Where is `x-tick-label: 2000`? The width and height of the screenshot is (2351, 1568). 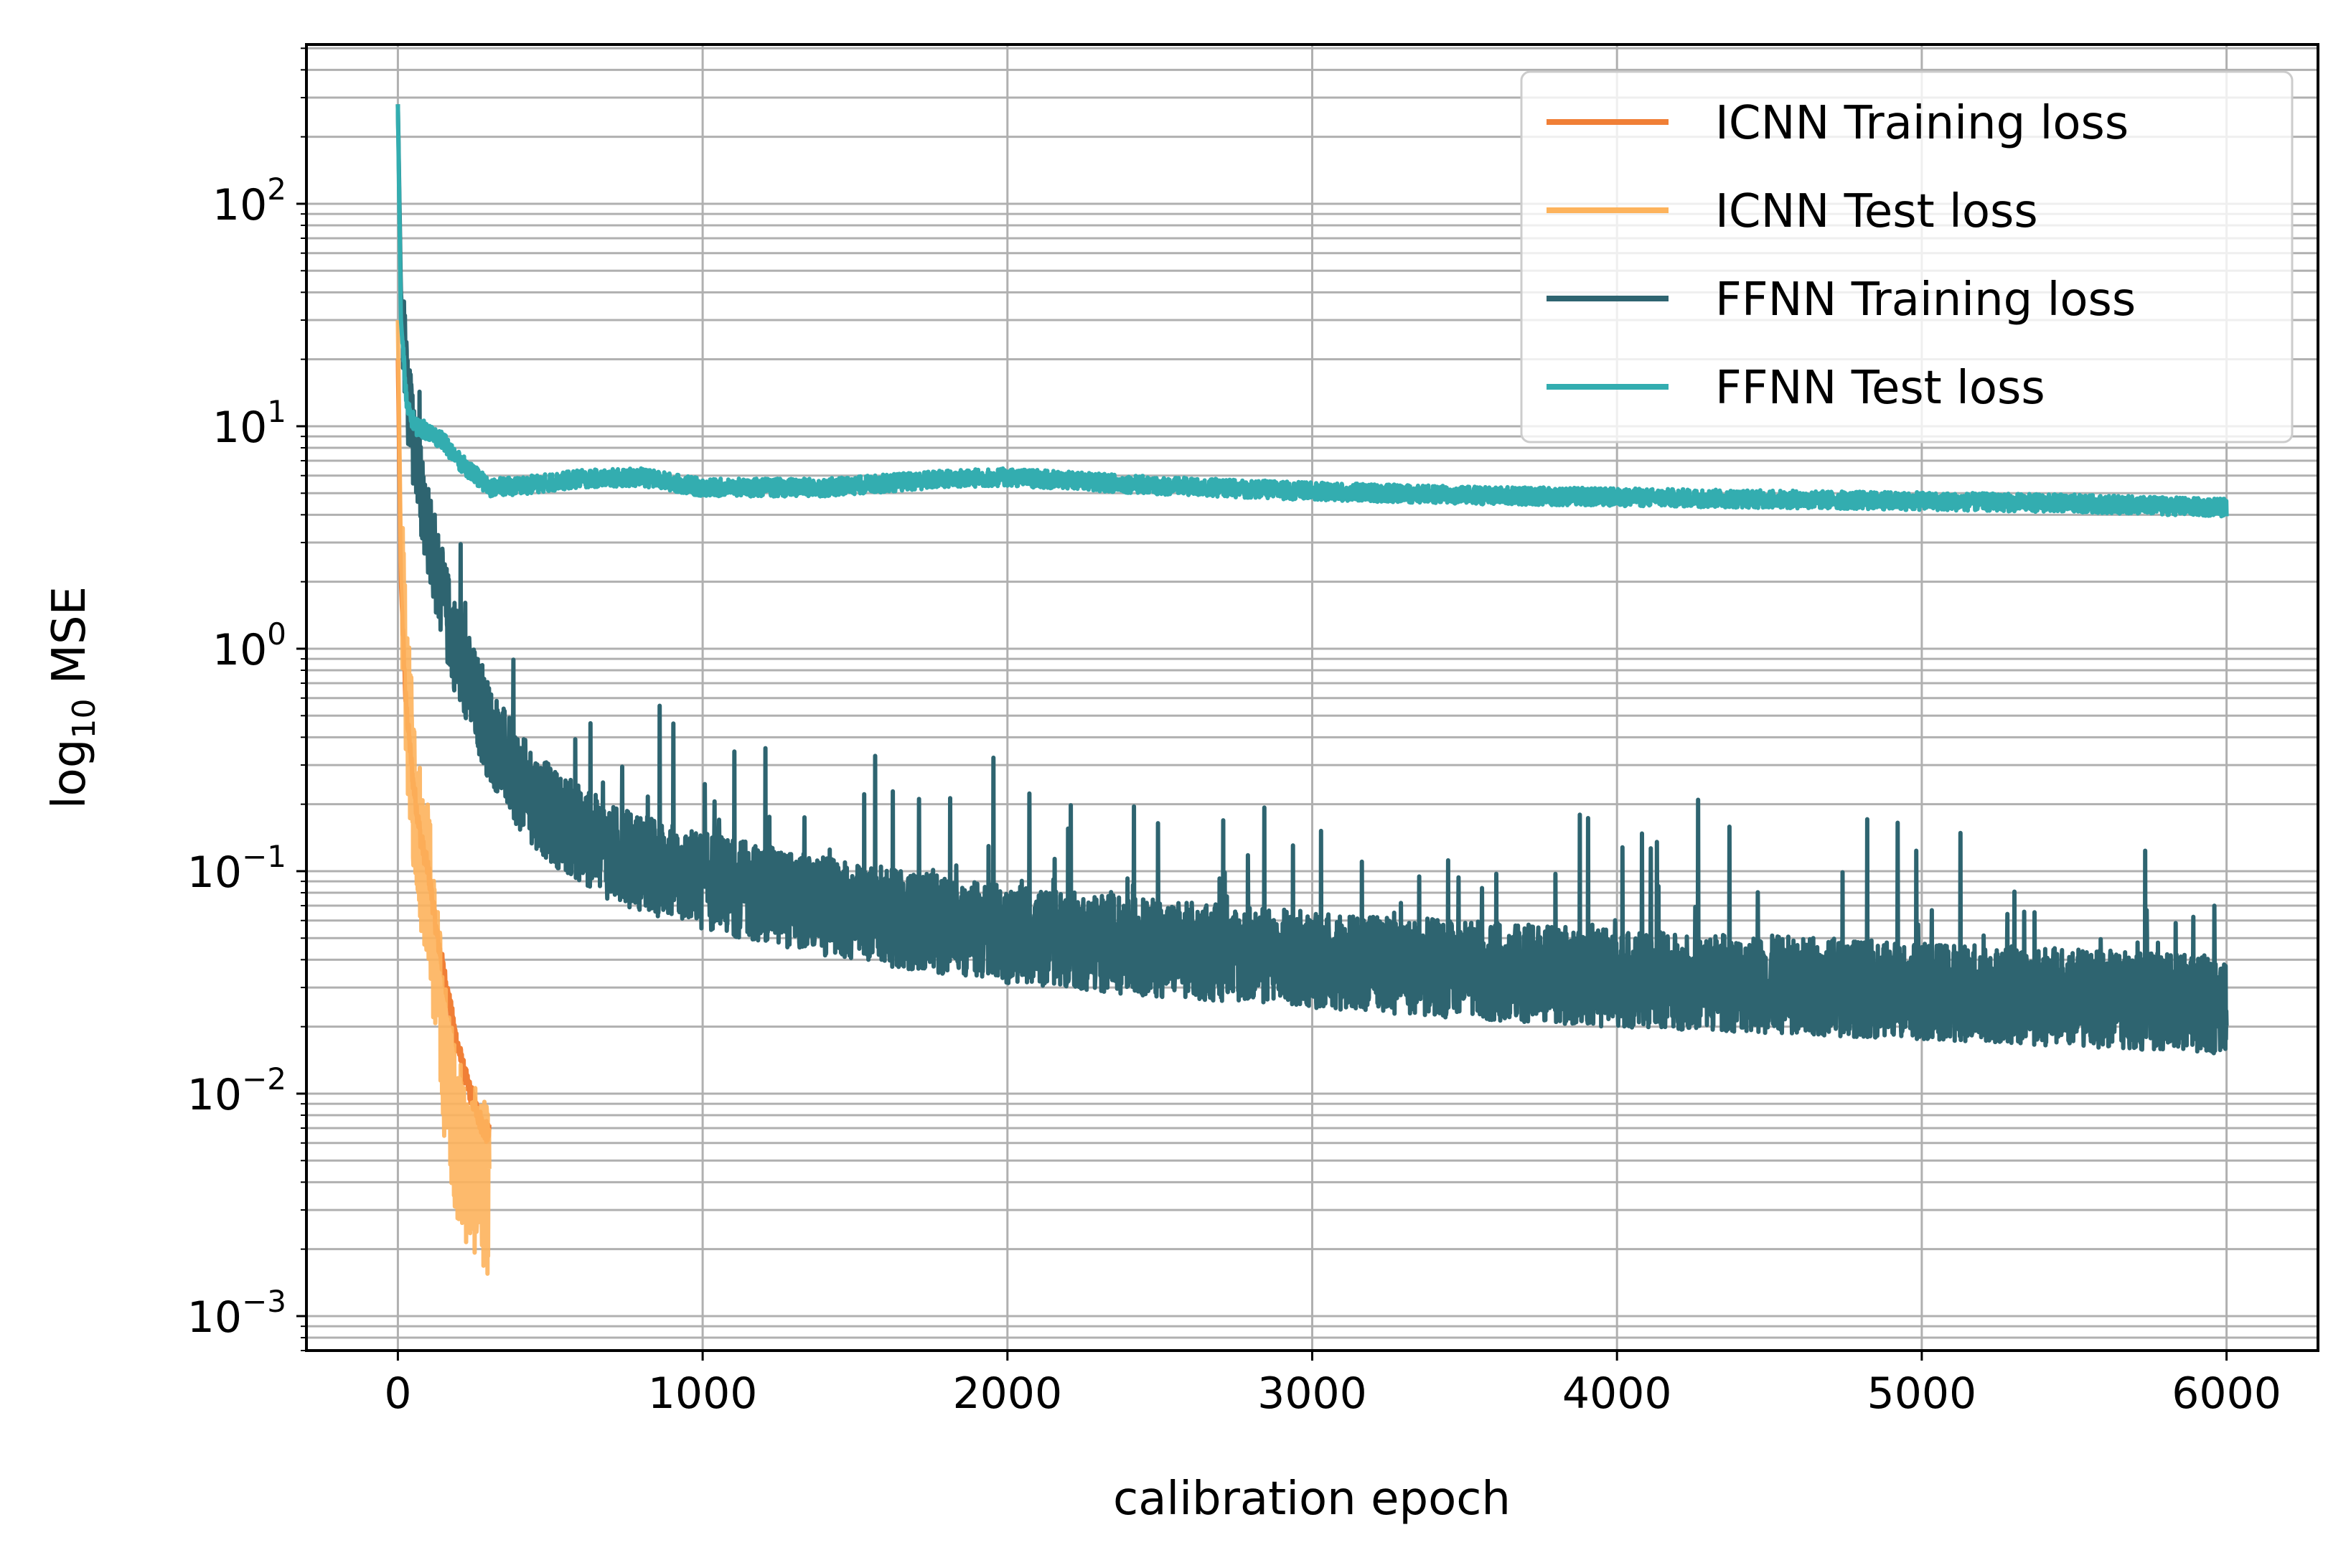 x-tick-label: 2000 is located at coordinates (1007, 1394).